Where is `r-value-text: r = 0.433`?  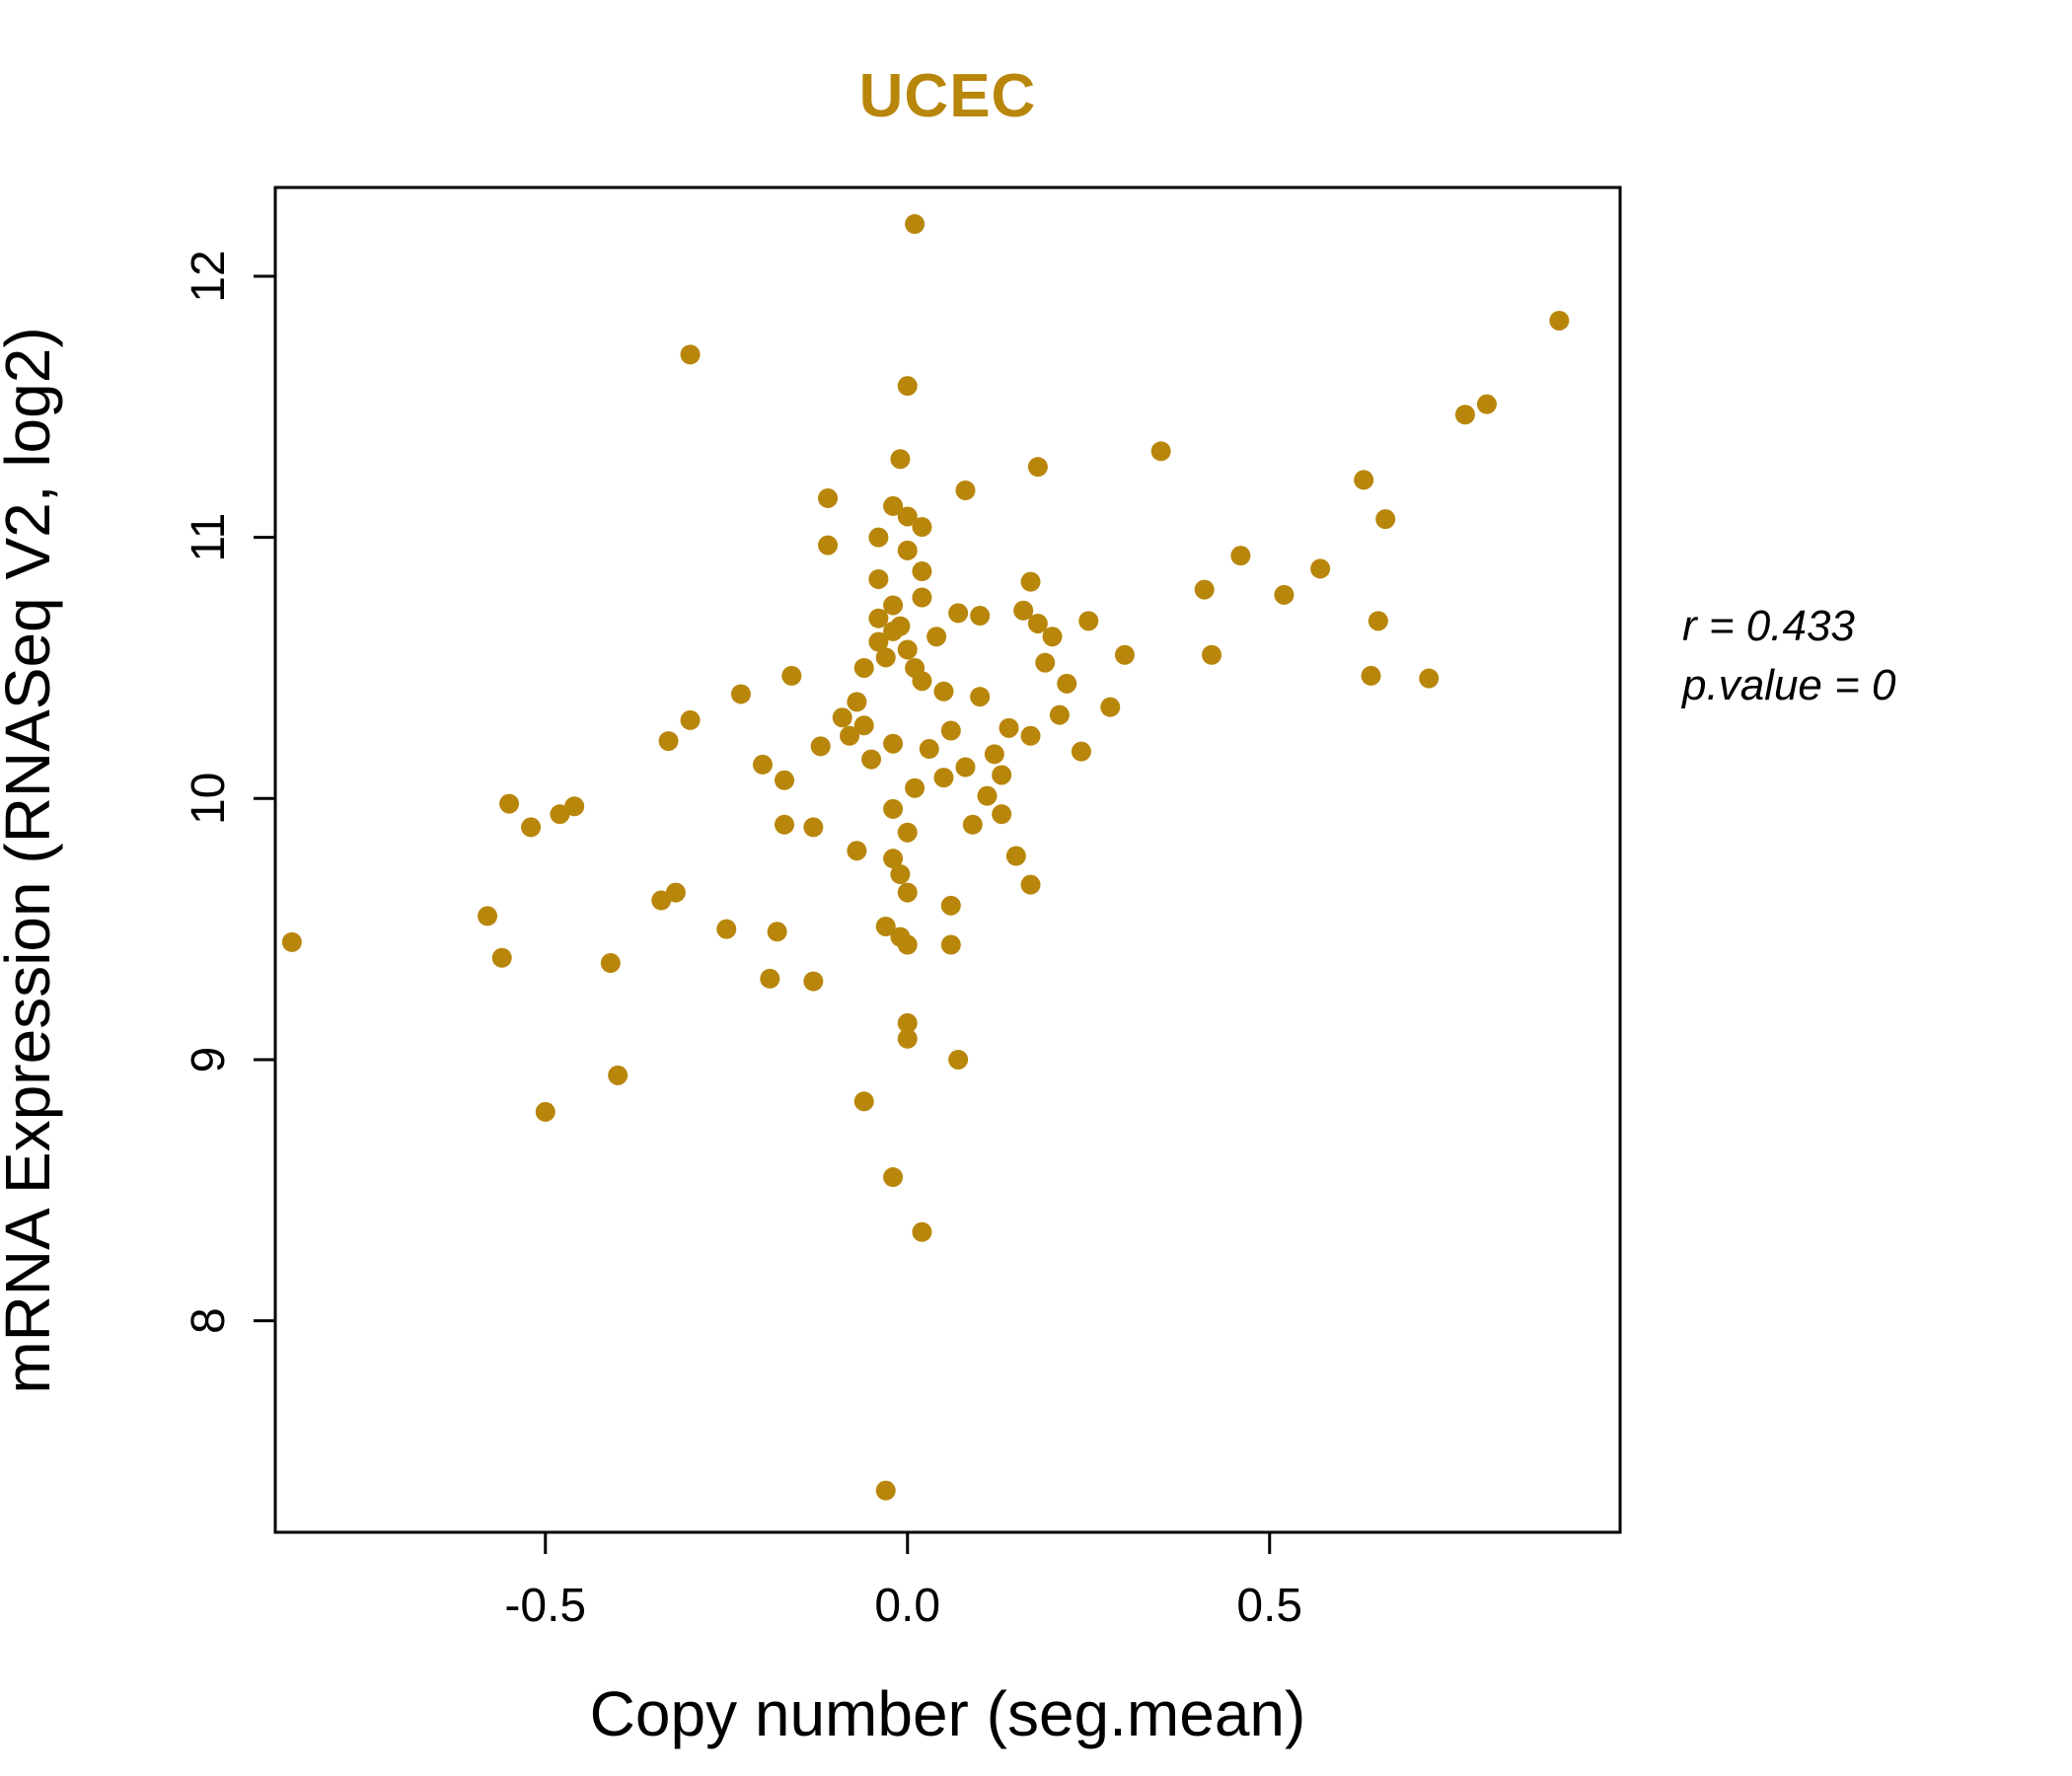
r-value-text: r = 0.433 is located at coordinates (1769, 626).